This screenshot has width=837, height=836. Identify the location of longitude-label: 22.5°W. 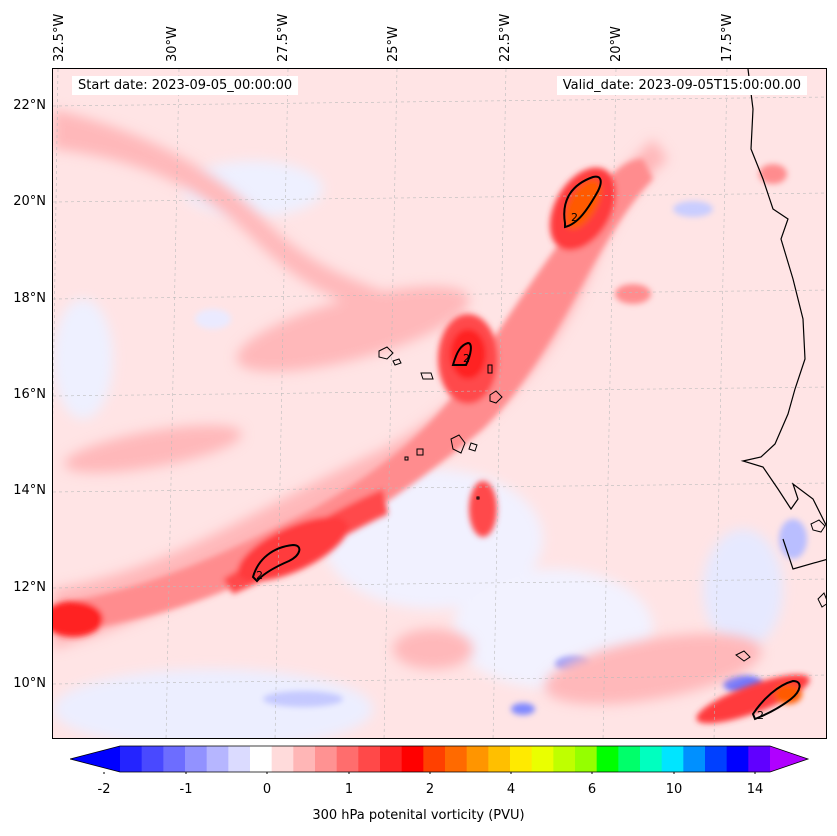
(505, 37).